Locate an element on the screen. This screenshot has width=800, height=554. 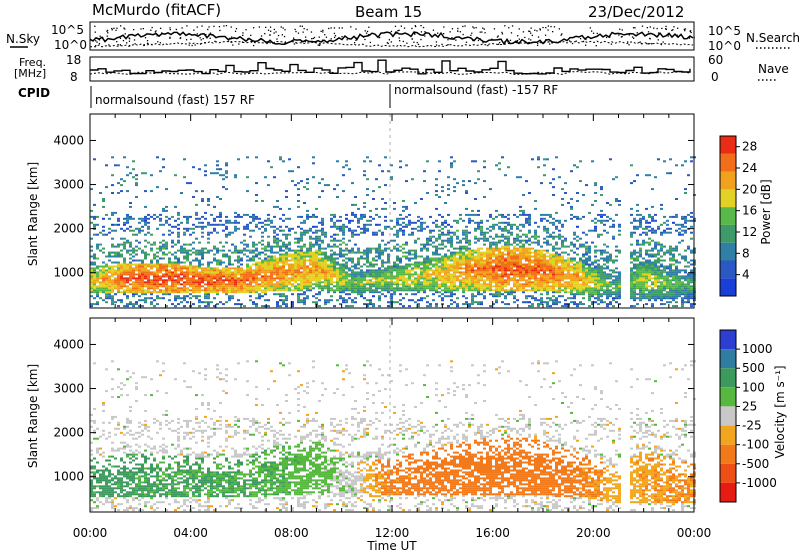
noise-scatter is located at coordinates (394, 36).